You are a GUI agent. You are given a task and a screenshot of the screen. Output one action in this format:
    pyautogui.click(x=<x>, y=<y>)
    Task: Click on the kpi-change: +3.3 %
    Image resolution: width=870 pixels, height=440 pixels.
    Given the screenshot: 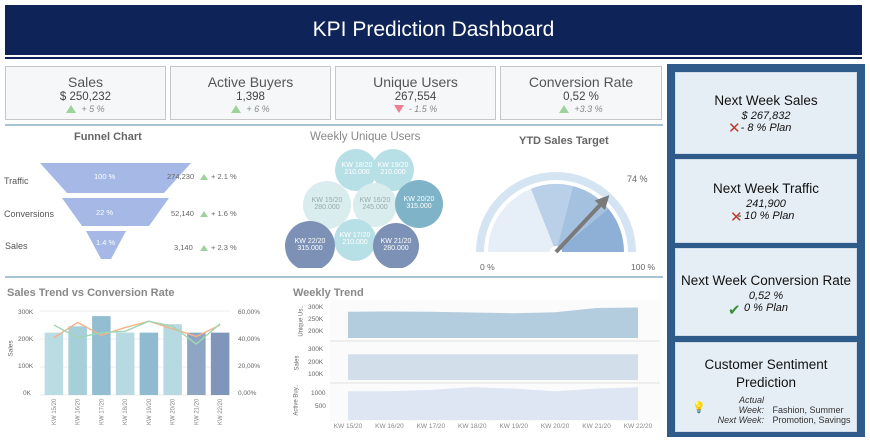 What is the action you would take?
    pyautogui.click(x=581, y=109)
    